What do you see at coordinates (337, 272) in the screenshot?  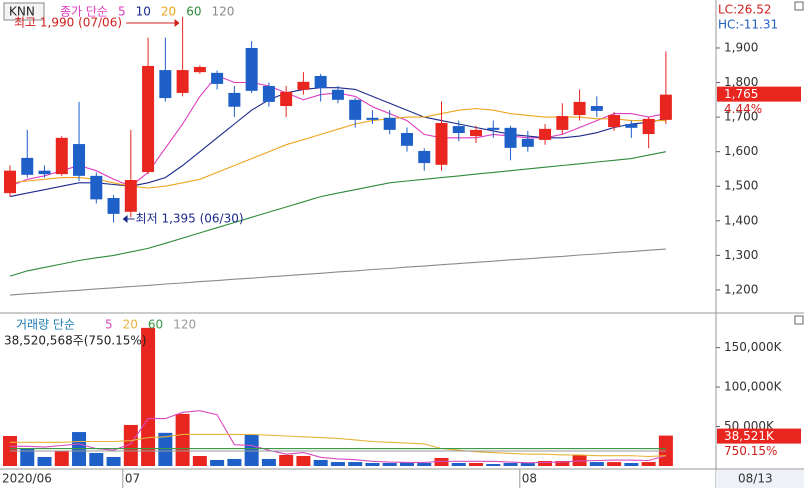 I see `moving-average` at bounding box center [337, 272].